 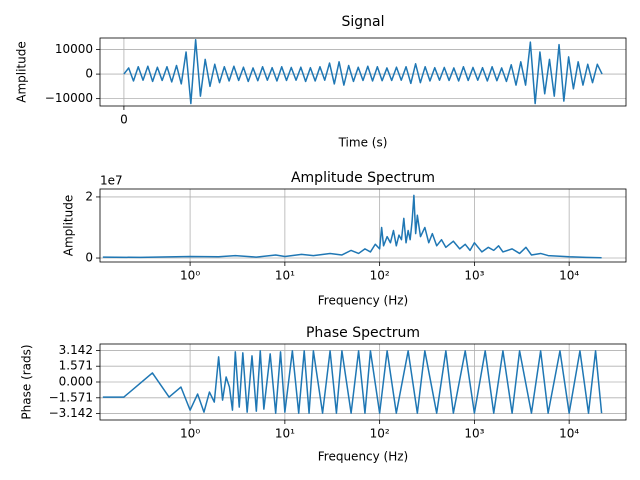 What do you see at coordinates (27, 381) in the screenshot?
I see `y-axis-label: Phase (rads)` at bounding box center [27, 381].